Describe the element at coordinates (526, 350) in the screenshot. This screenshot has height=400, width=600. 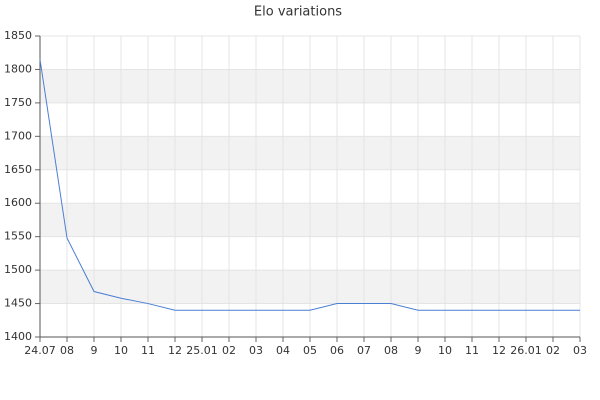
I see `x-tick-label: 26.01` at that location.